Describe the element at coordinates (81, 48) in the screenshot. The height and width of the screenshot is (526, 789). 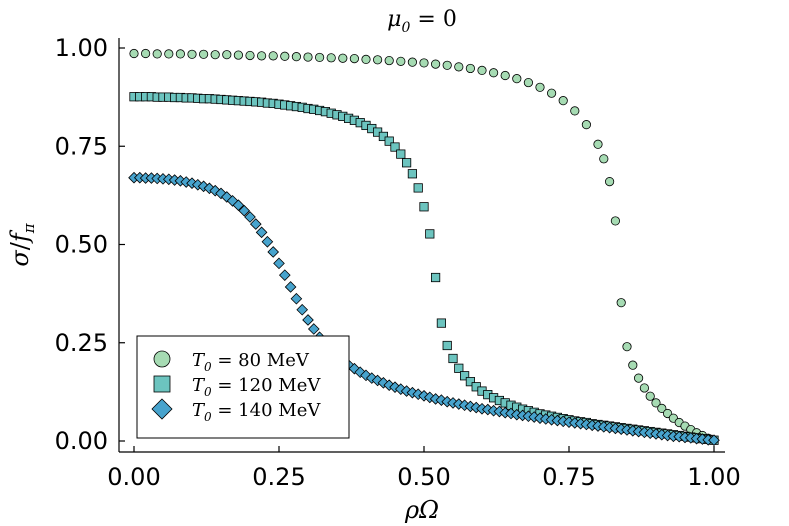
I see `y-tick-label-4: 1.00` at that location.